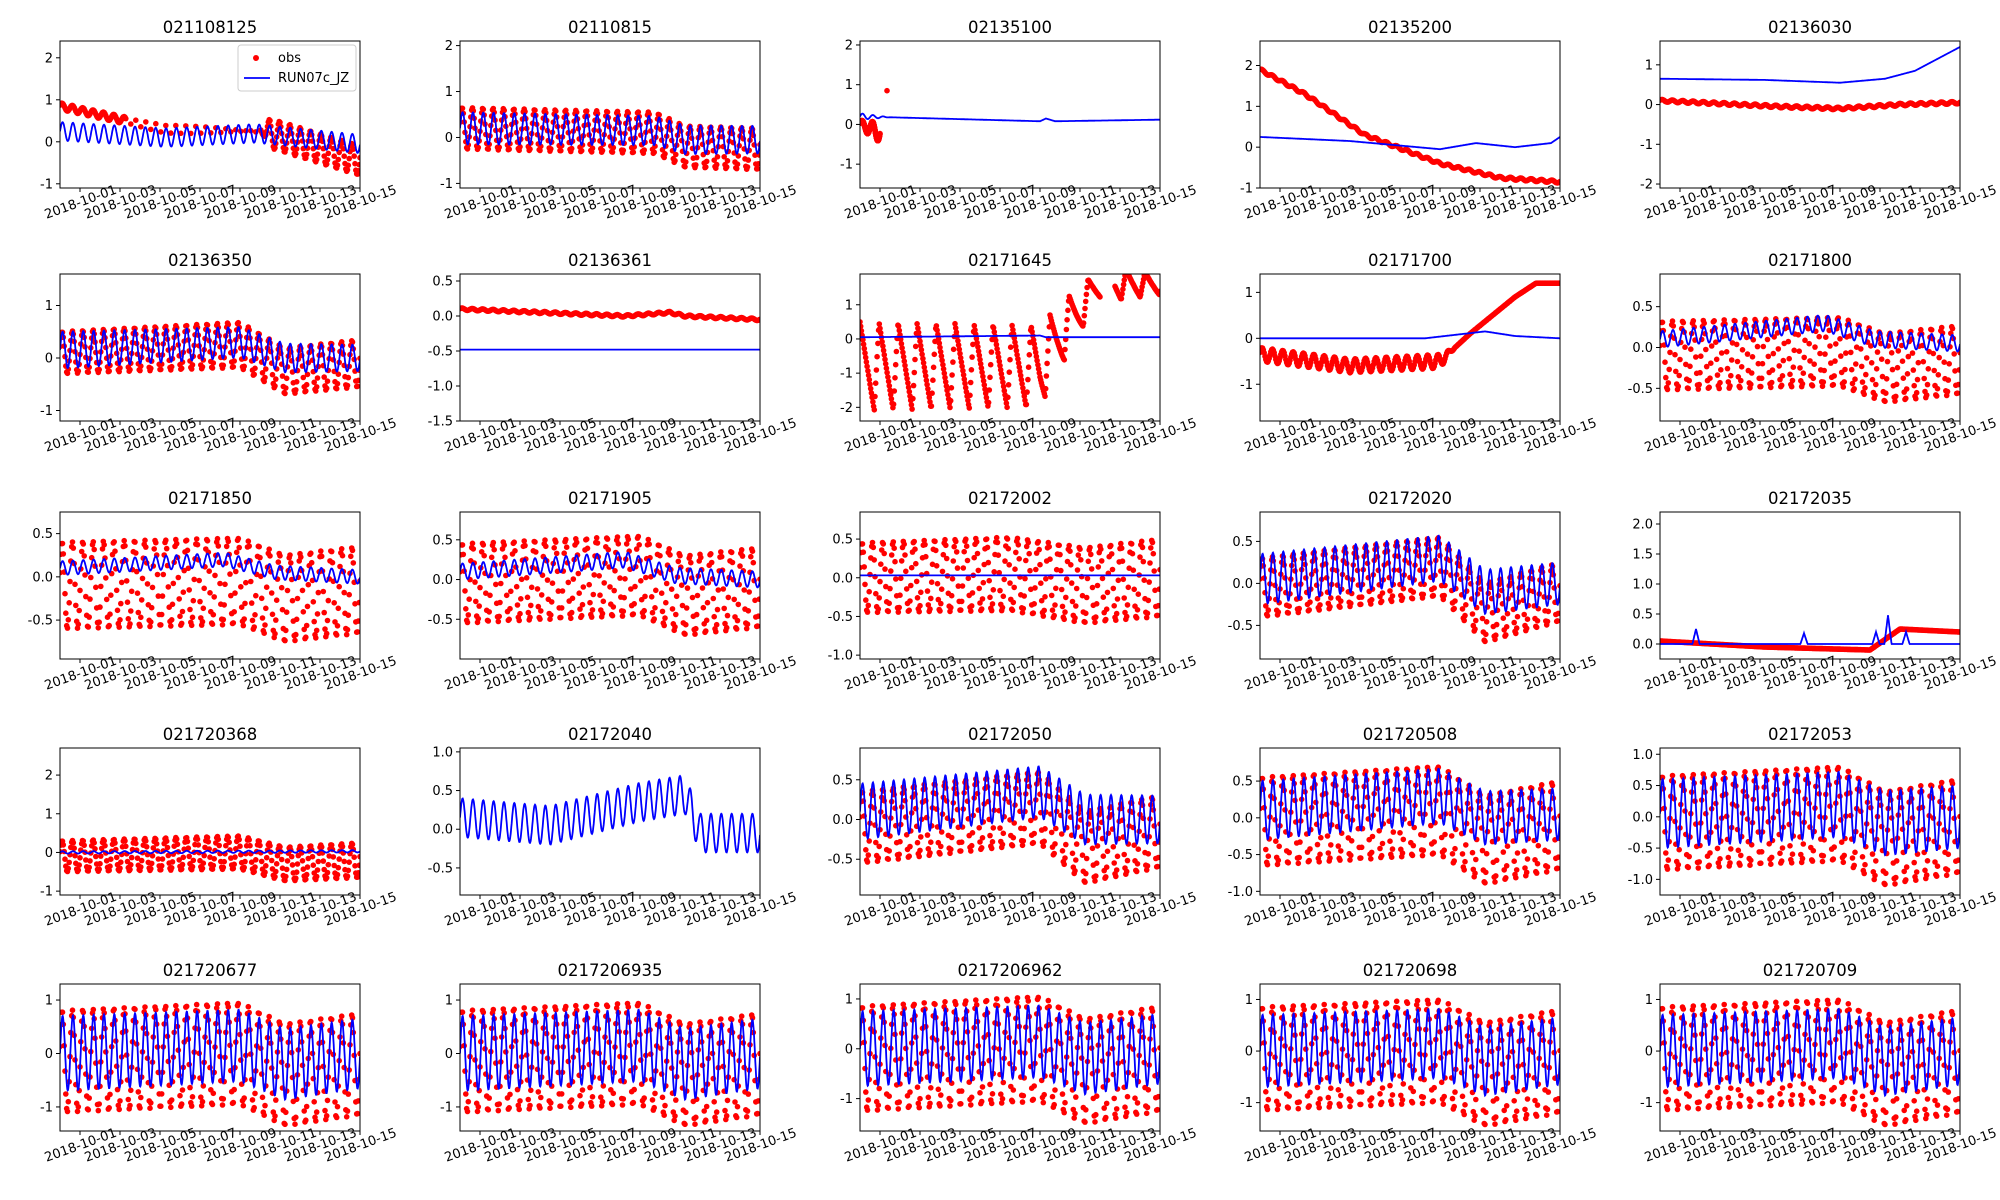  Describe the element at coordinates (842, 540) in the screenshot. I see `y-tick-label: 0.5` at that location.